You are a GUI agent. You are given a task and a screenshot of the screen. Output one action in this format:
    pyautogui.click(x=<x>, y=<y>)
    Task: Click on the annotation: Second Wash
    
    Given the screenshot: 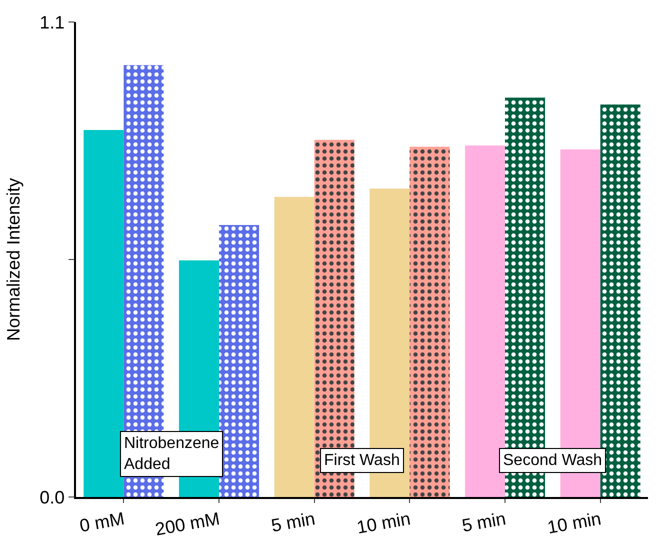 What is the action you would take?
    pyautogui.click(x=552, y=460)
    